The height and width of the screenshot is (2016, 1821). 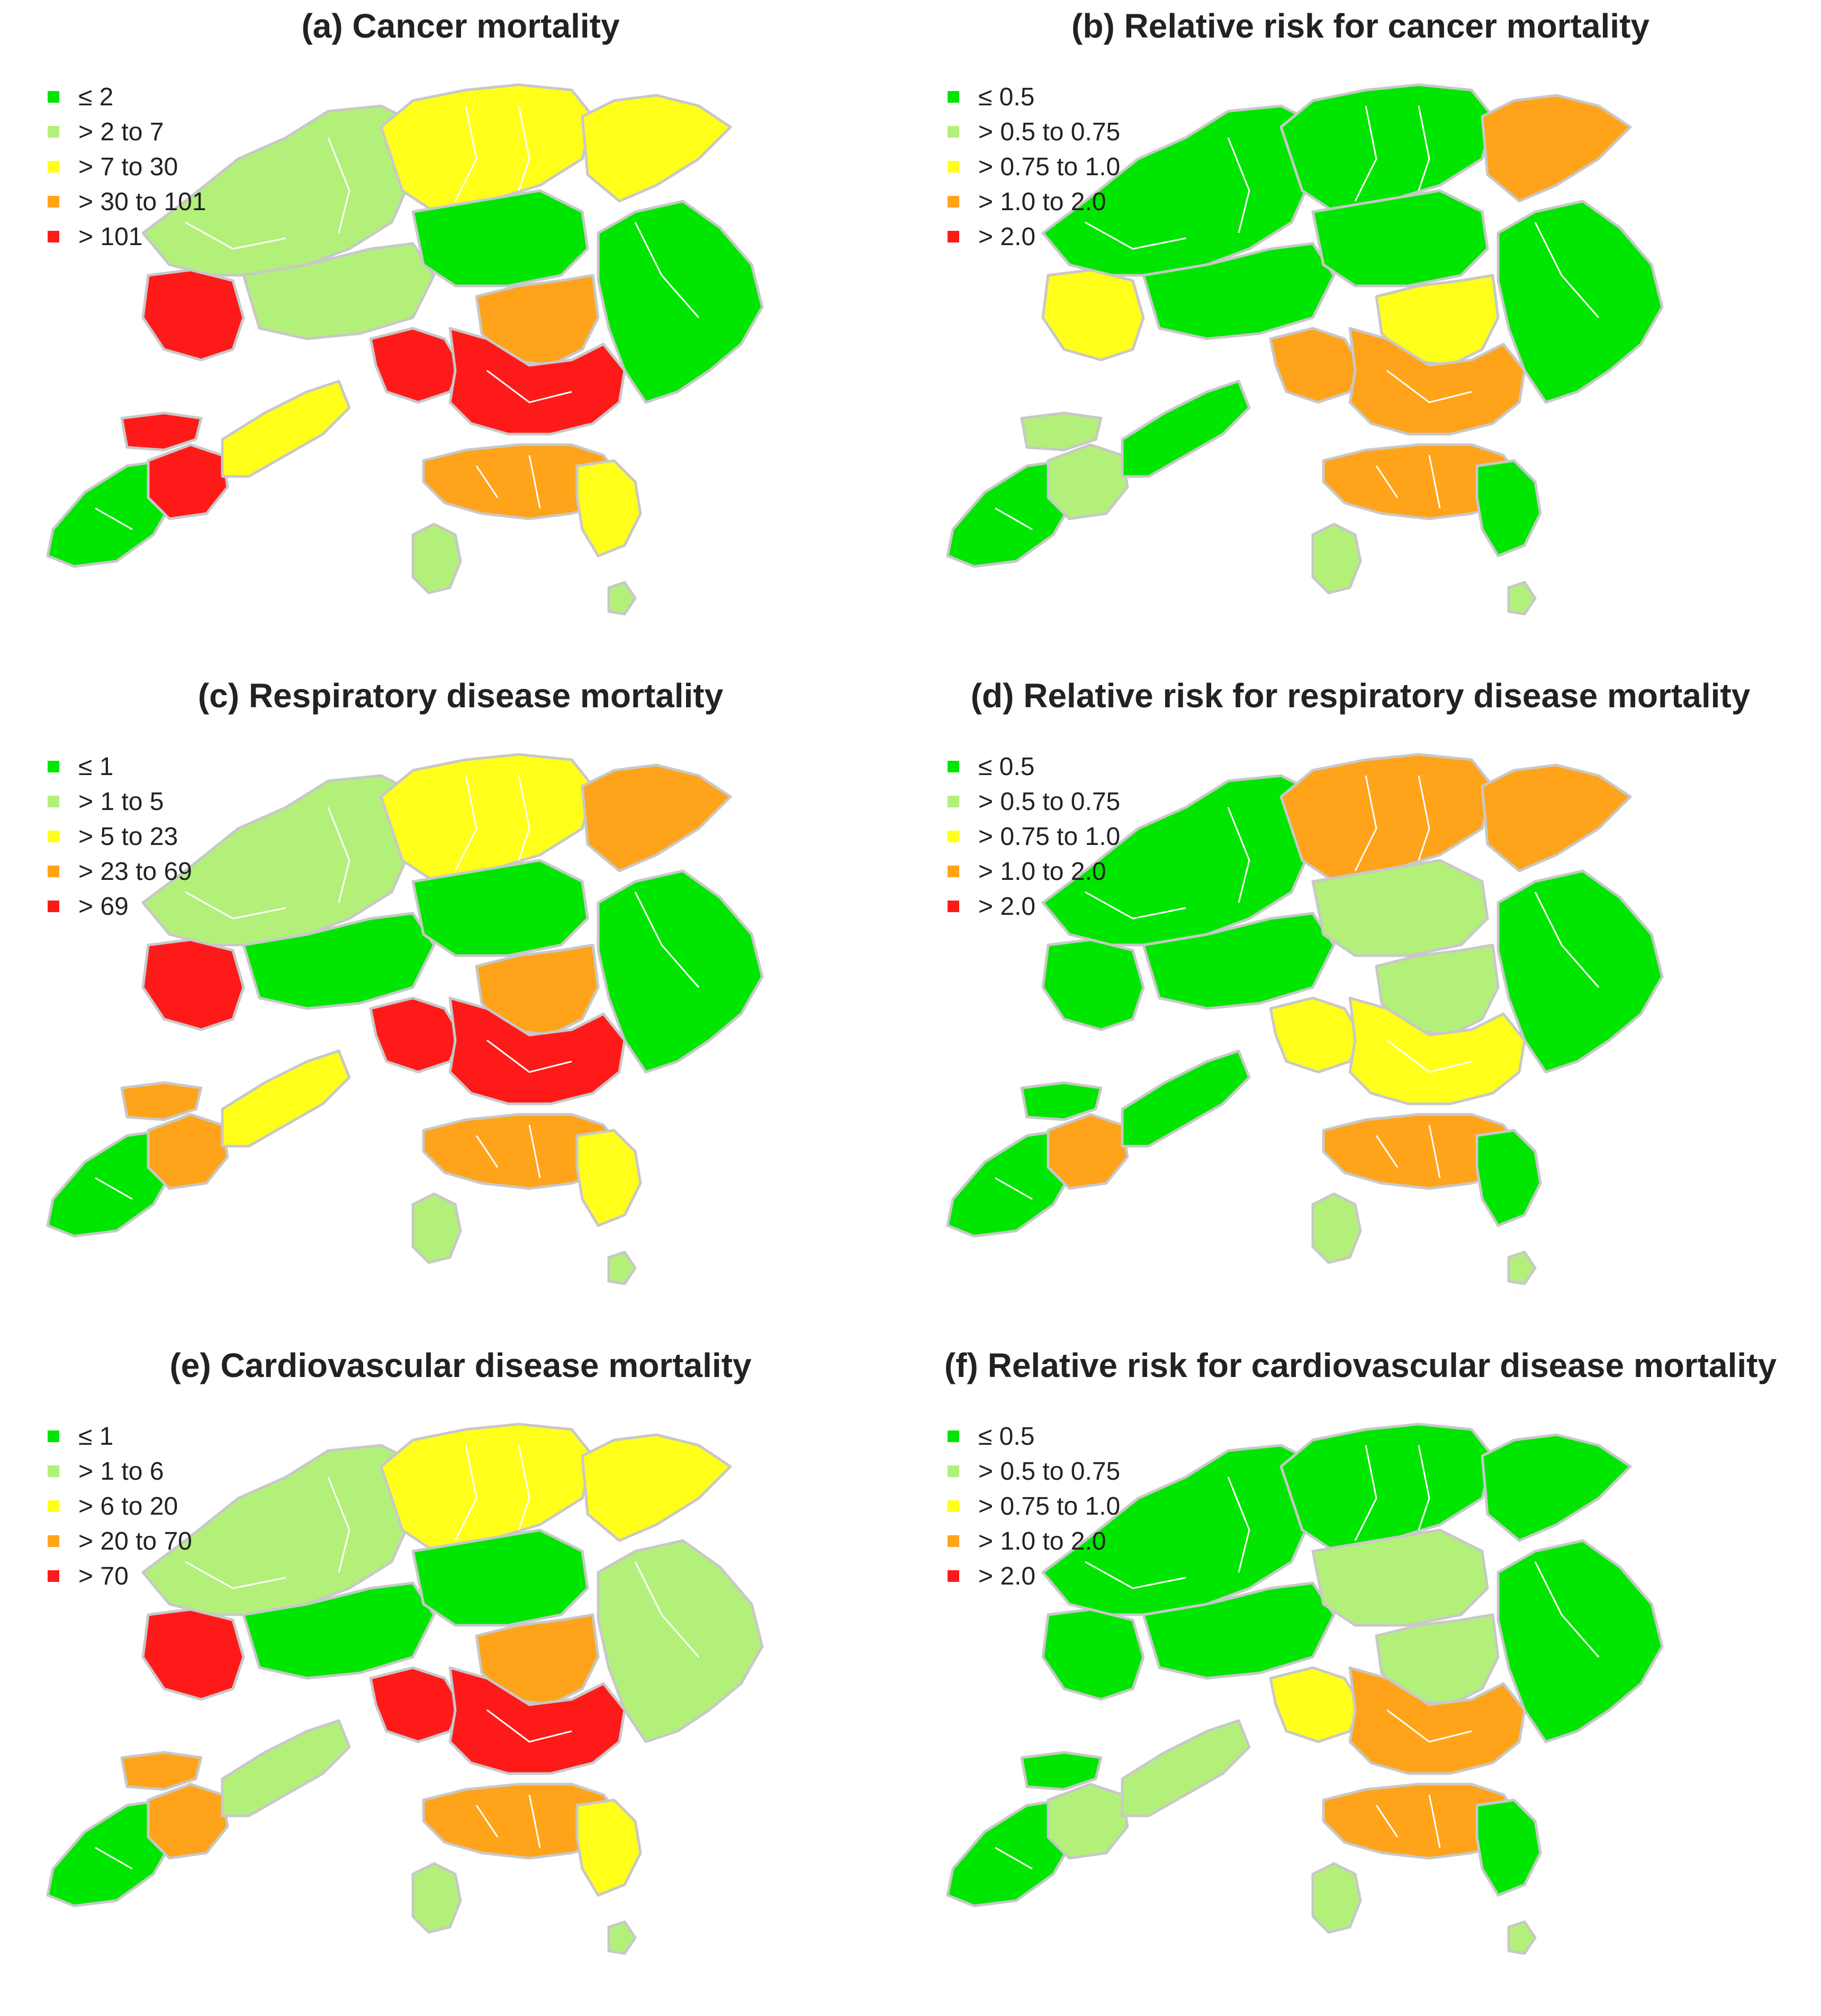 I want to click on legend-item: > 1.0 to 2.0, so click(x=1069, y=201).